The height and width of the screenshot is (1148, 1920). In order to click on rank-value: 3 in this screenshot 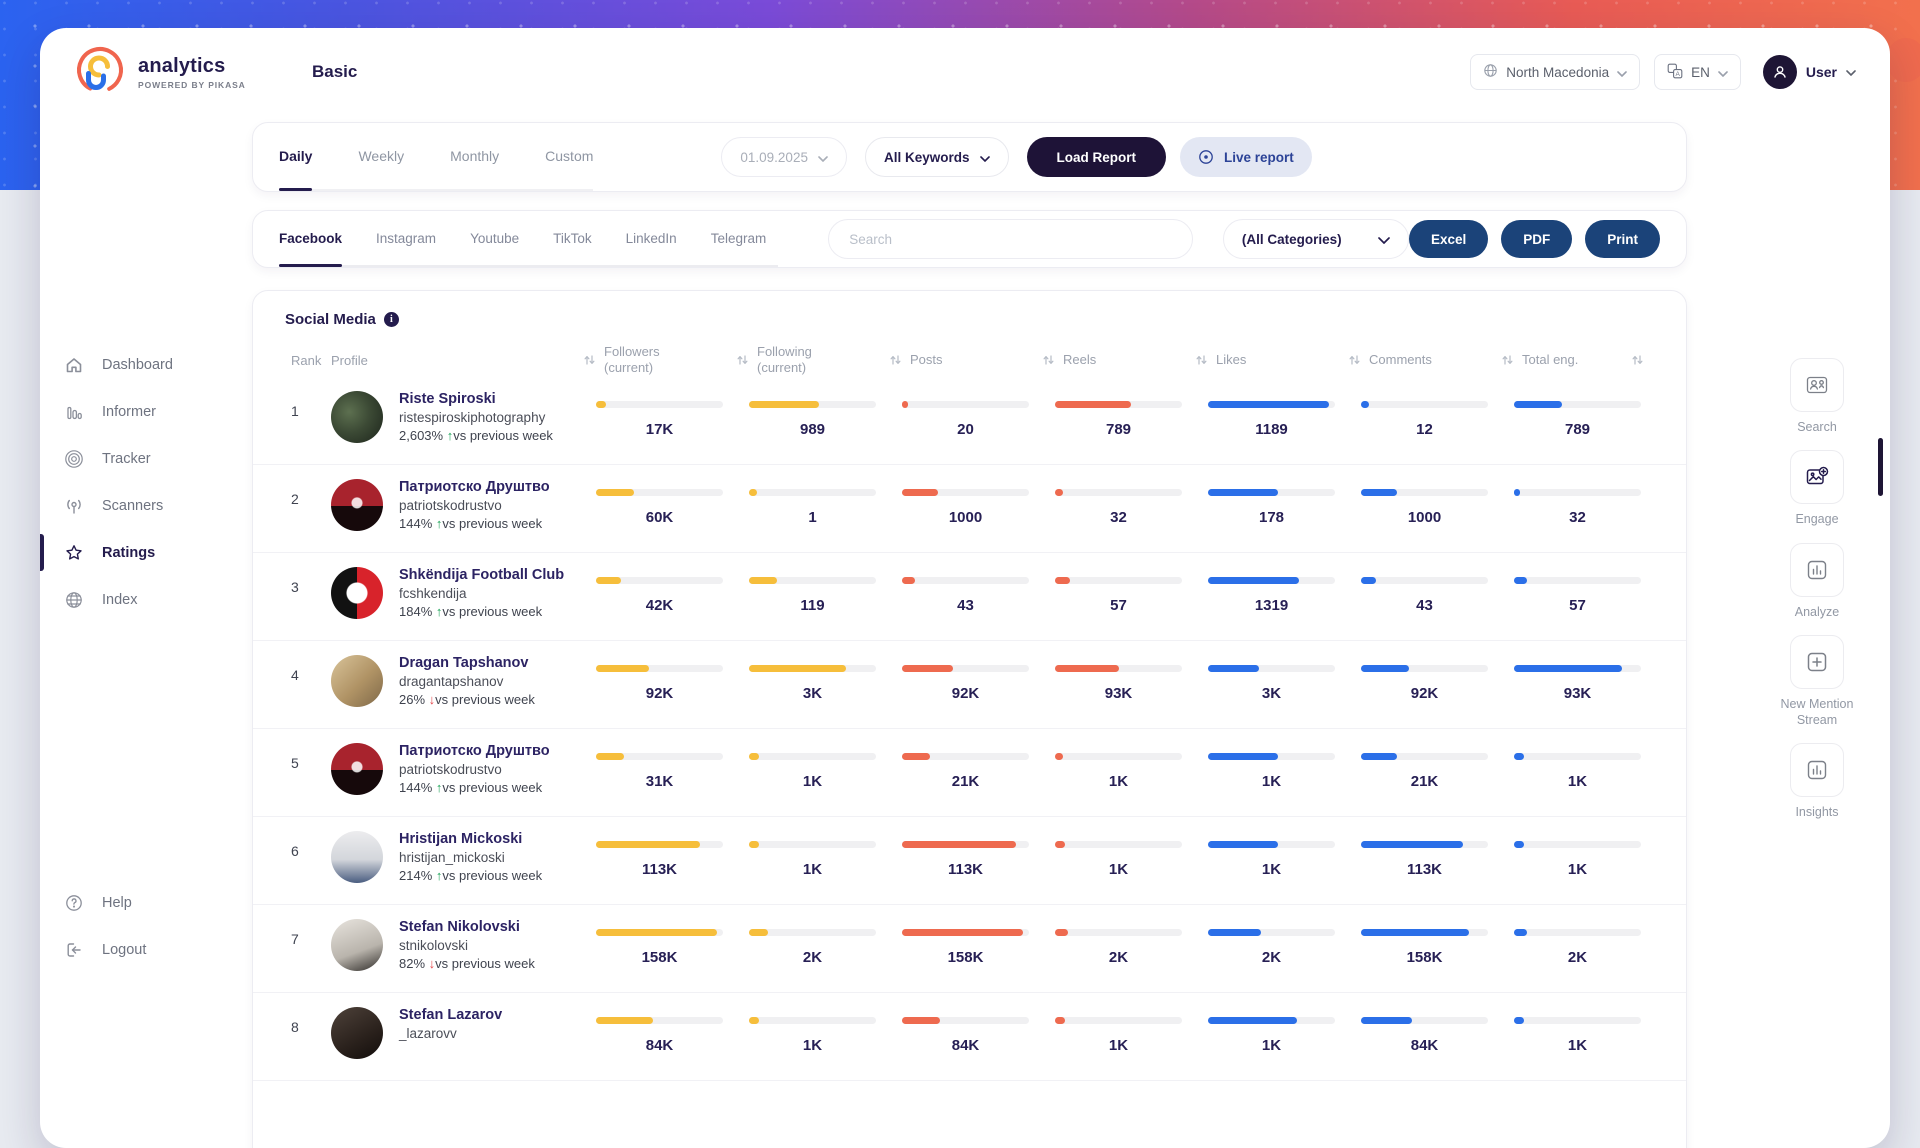, I will do `click(295, 586)`.